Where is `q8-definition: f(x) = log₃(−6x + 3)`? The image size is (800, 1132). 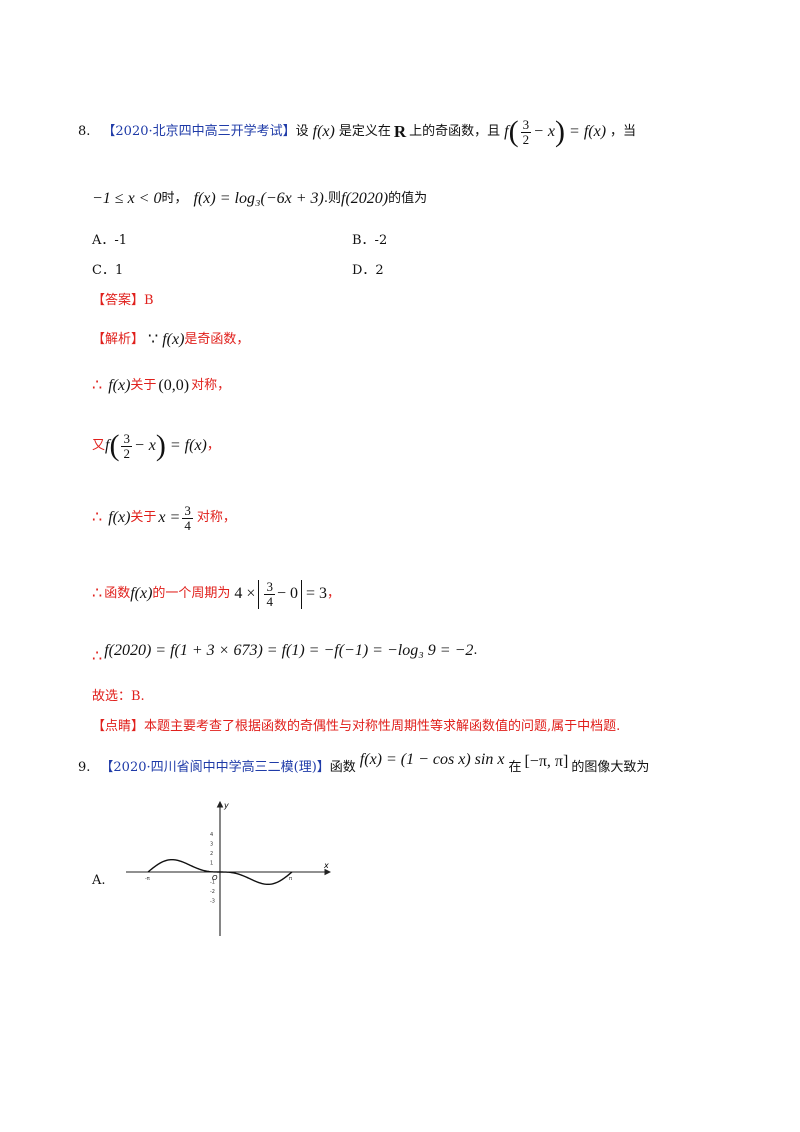
q8-definition: f(x) = log₃(−6x + 3) is located at coordinates (258, 198).